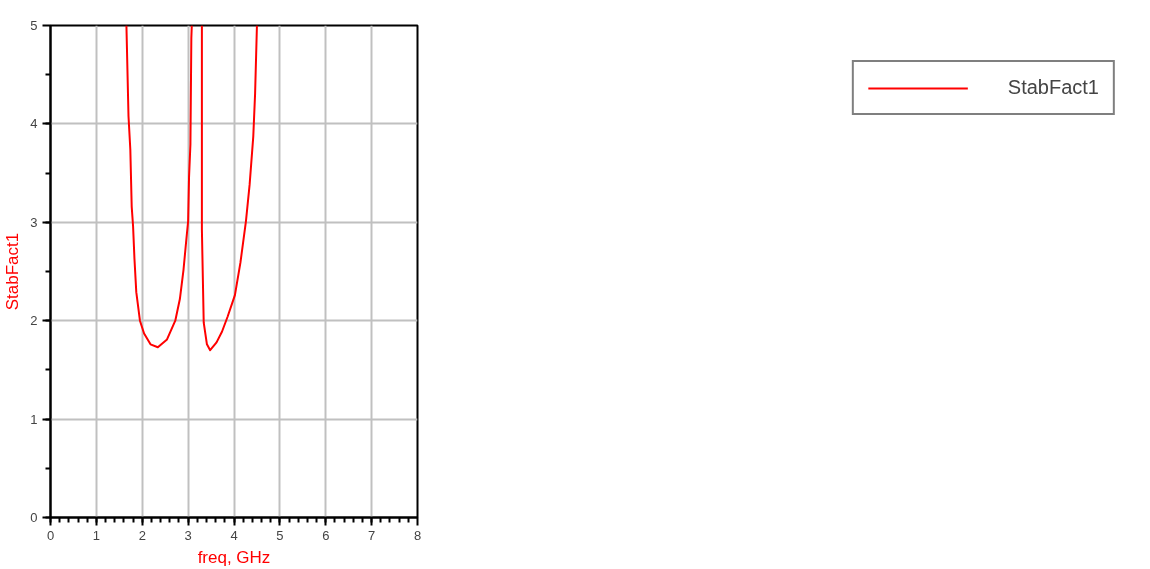 The width and height of the screenshot is (1150, 569). What do you see at coordinates (13, 271) in the screenshot?
I see `y-axis-title: StabFact1` at bounding box center [13, 271].